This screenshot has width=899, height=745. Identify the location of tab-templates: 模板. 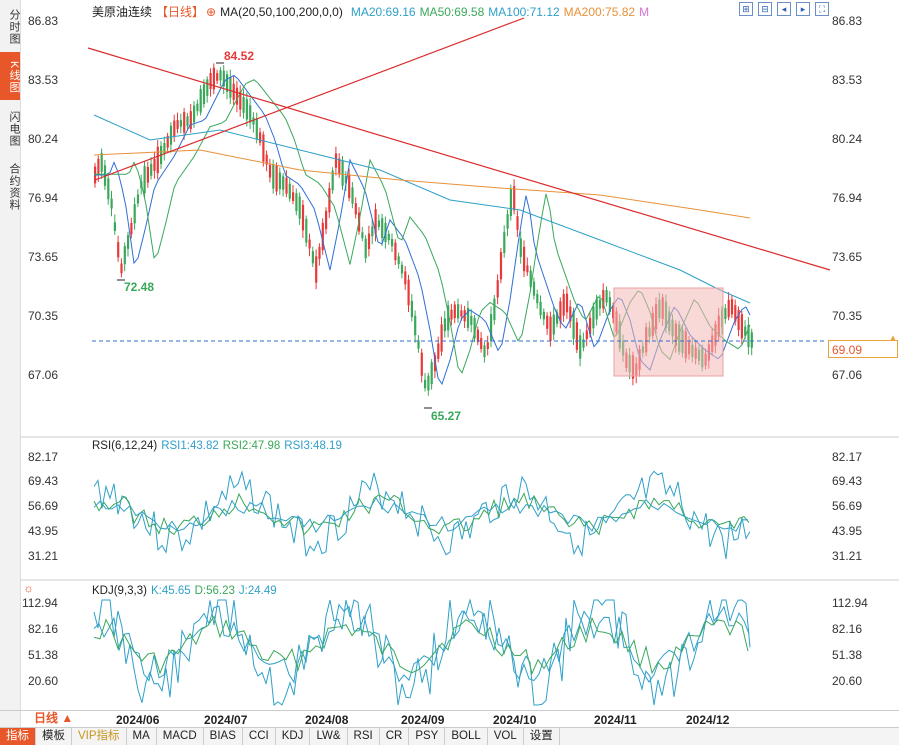
(54, 736).